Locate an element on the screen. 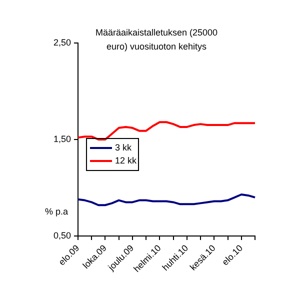 This screenshot has height=293, width=304. y-tick-label: 1,50 is located at coordinates (62, 139).